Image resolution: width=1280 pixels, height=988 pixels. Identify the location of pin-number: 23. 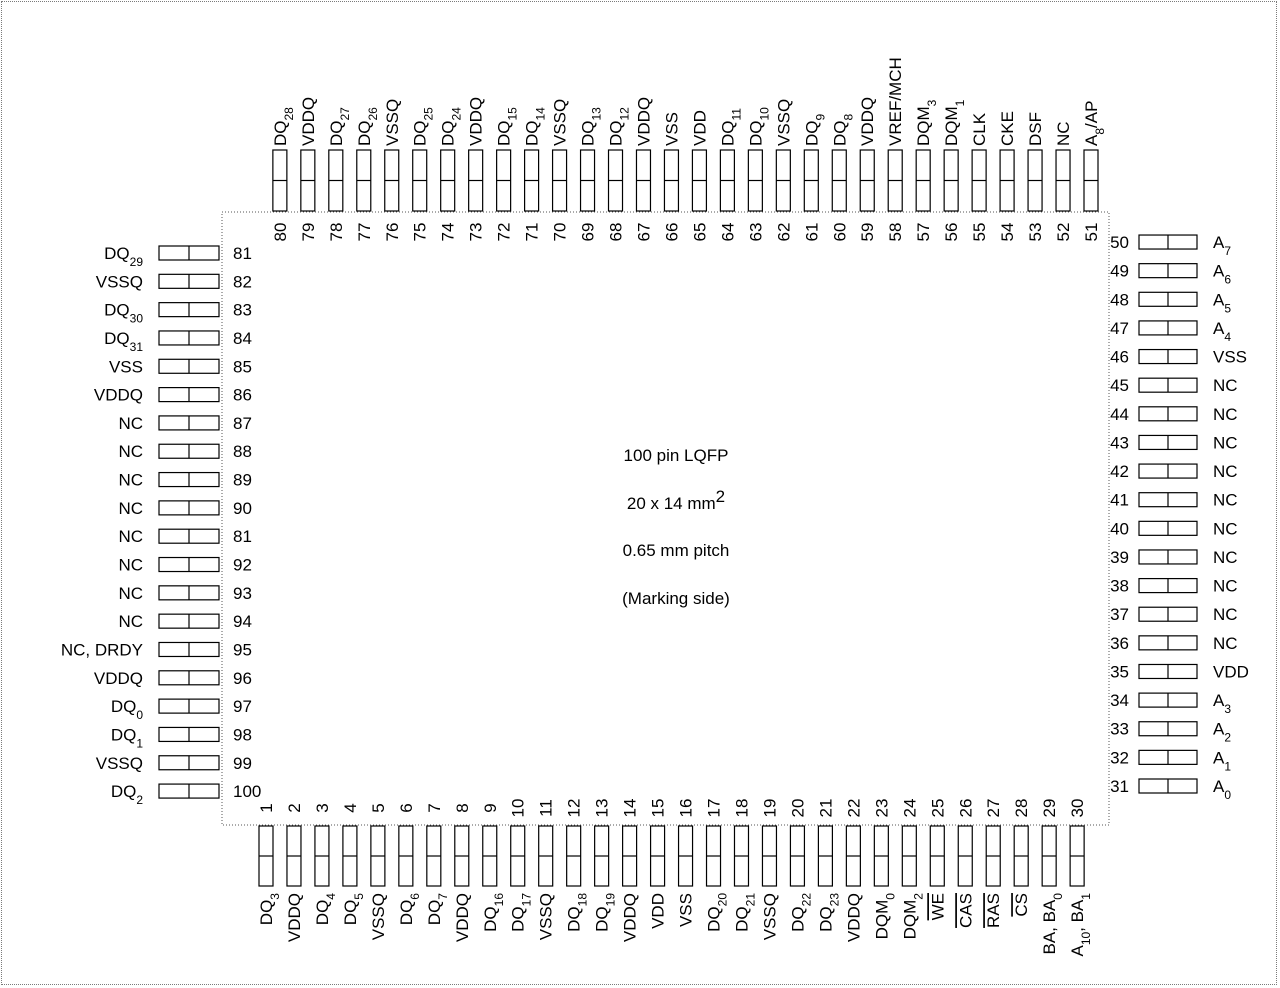
(881, 808).